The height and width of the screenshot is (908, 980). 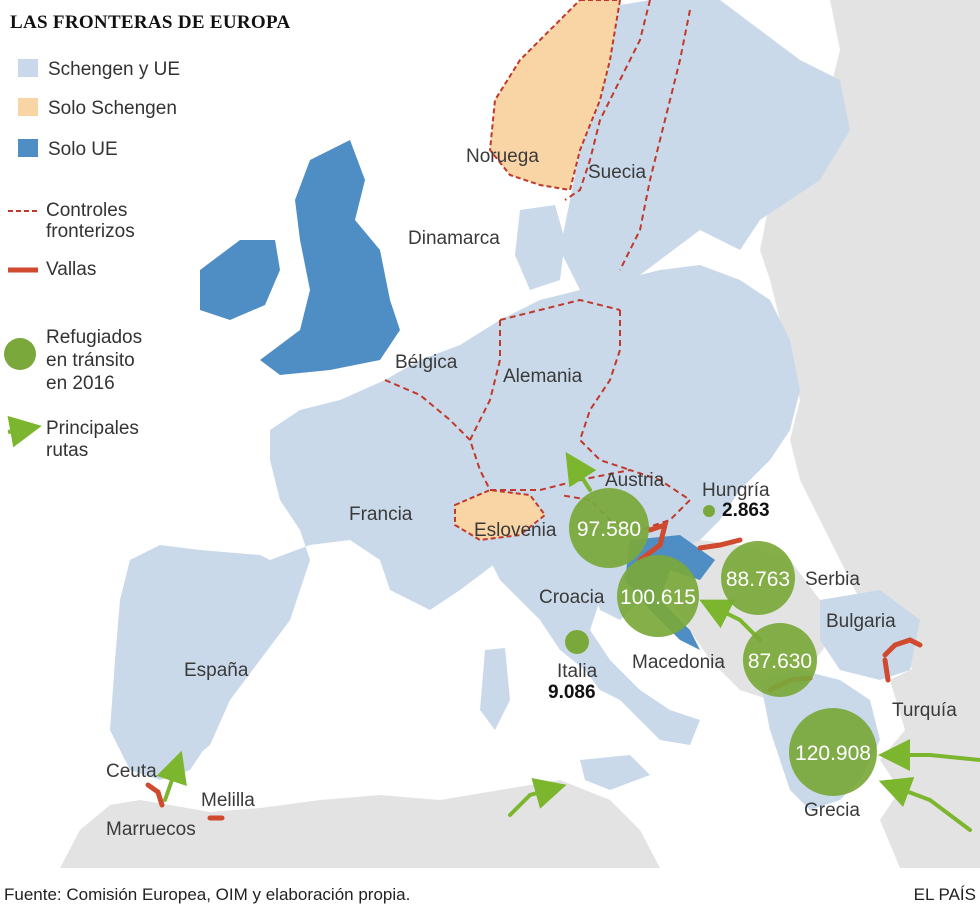 I want to click on bubble-croacia, so click(x=658, y=596).